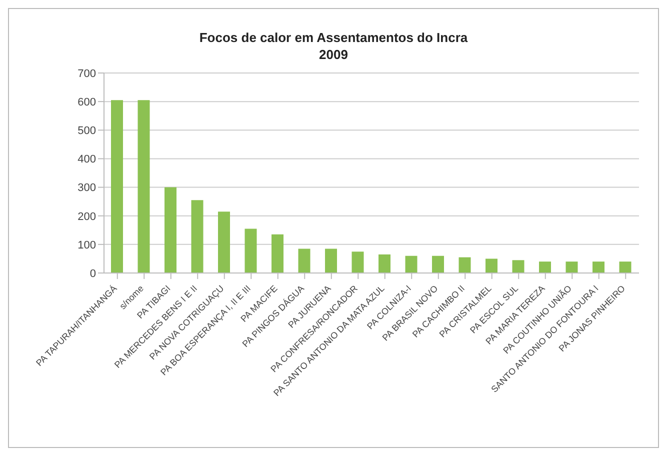 This screenshot has height=454, width=665. Describe the element at coordinates (333, 54) in the screenshot. I see `chart-subtitle: 2009` at that location.